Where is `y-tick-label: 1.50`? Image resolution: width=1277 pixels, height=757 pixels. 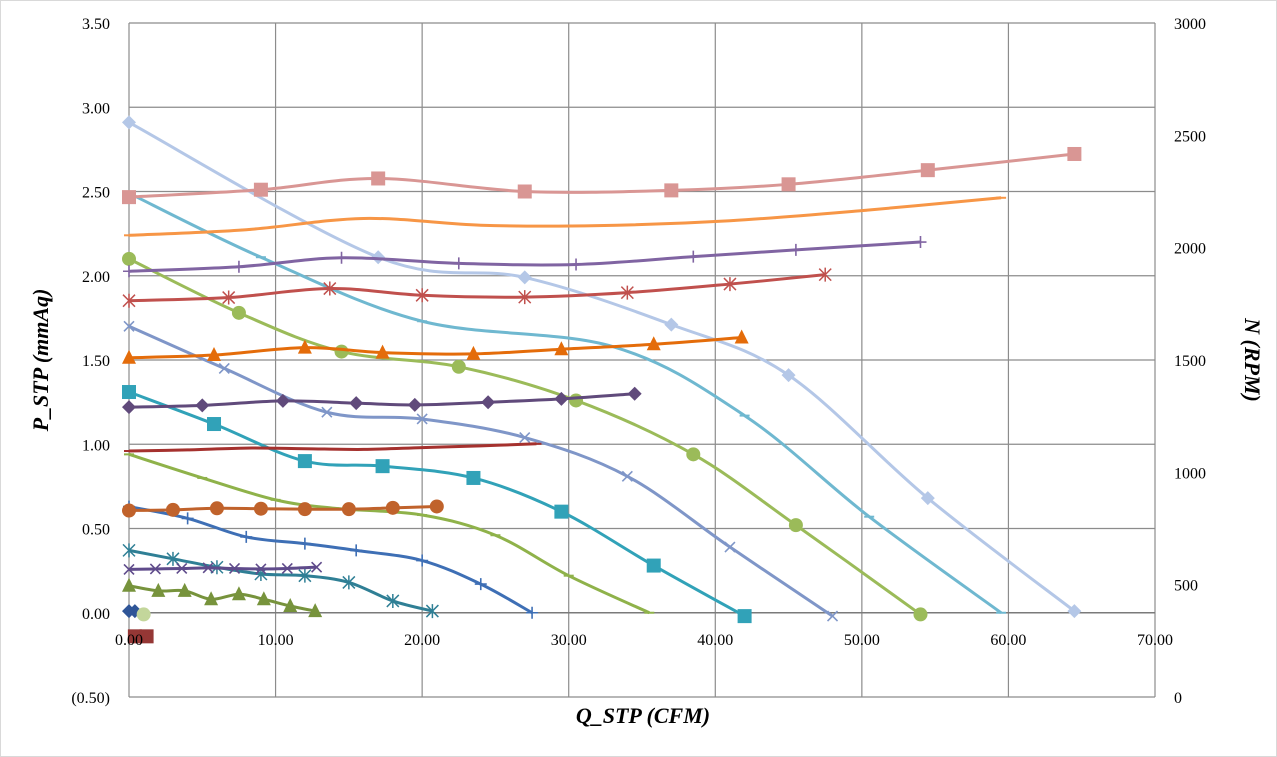
y-tick-label: 1.50 is located at coordinates (96, 361).